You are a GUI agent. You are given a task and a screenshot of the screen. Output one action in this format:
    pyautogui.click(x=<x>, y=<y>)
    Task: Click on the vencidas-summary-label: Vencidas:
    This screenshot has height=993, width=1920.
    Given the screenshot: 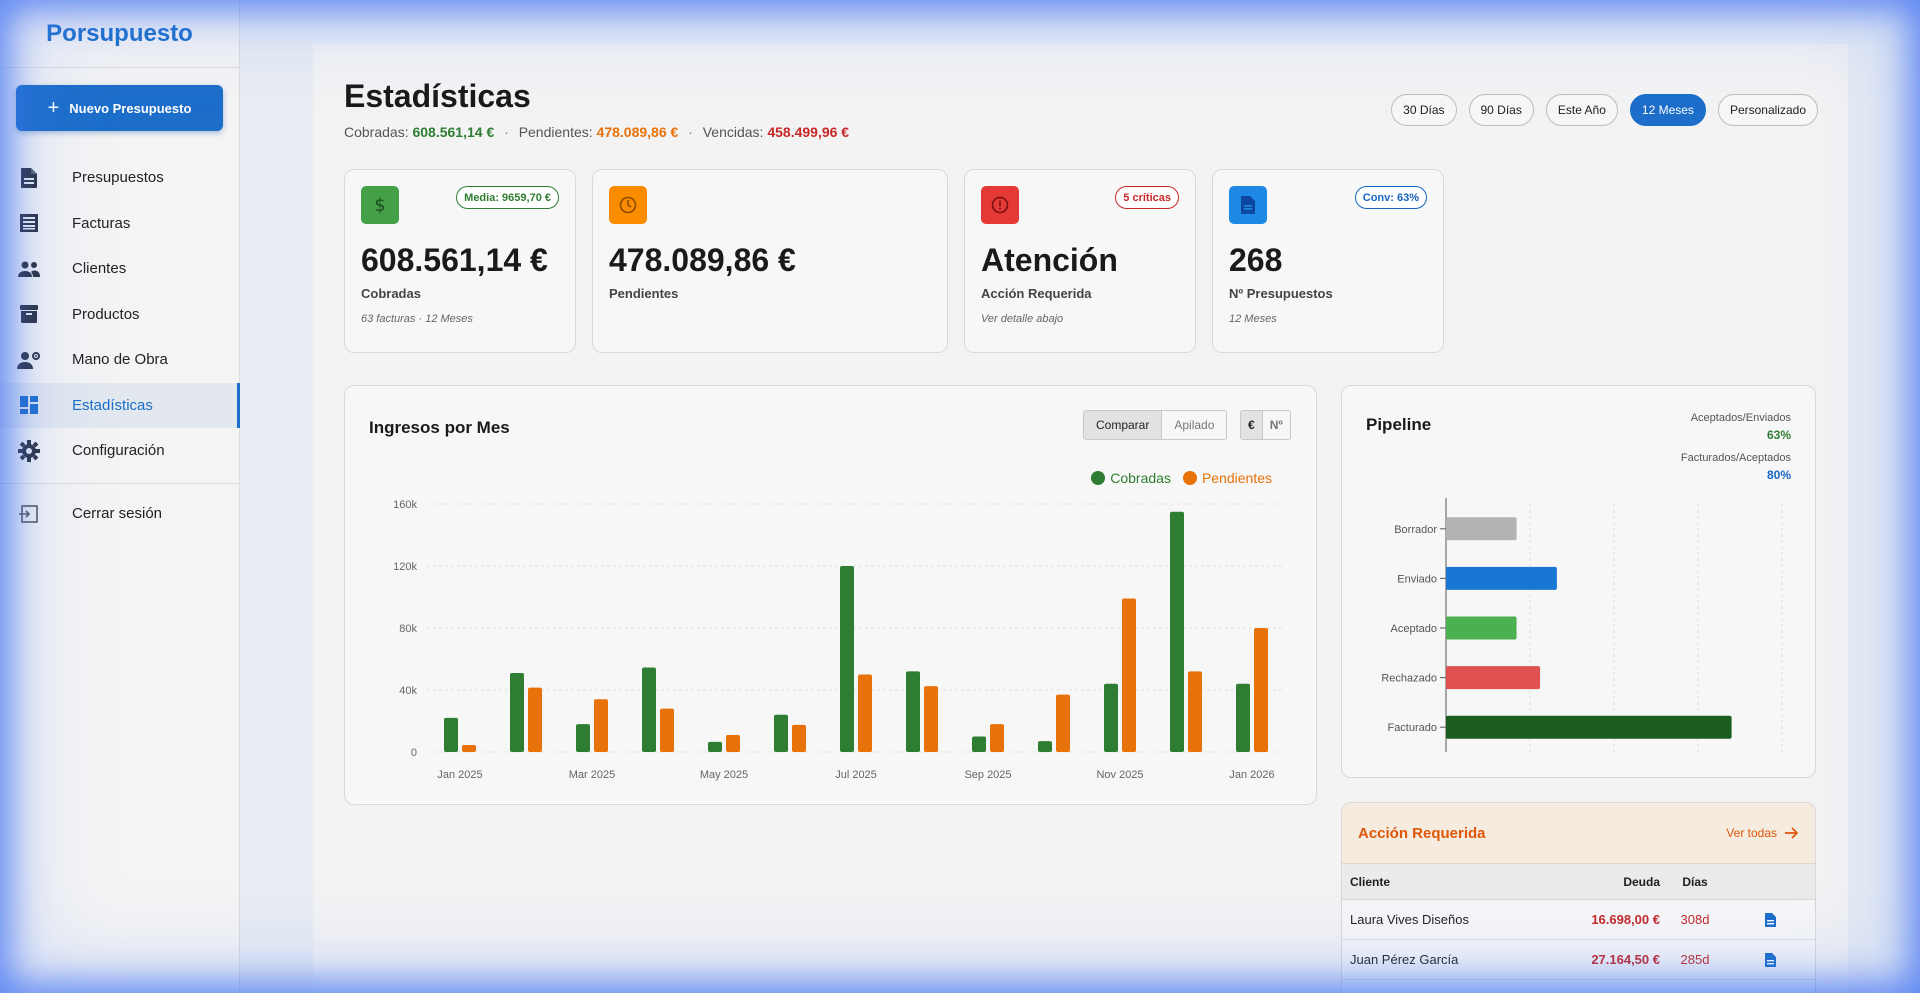 What is the action you would take?
    pyautogui.click(x=733, y=132)
    